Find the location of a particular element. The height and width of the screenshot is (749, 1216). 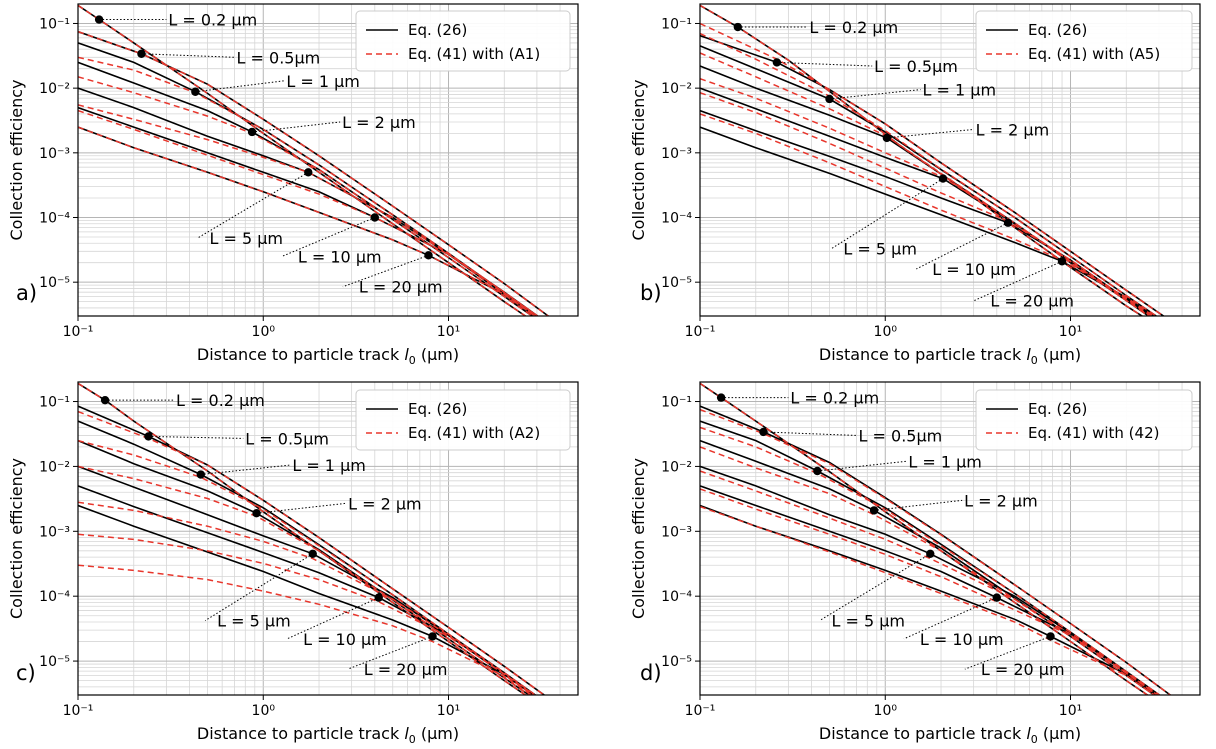

eq41-curve-L10 is located at coordinates (929, 591).